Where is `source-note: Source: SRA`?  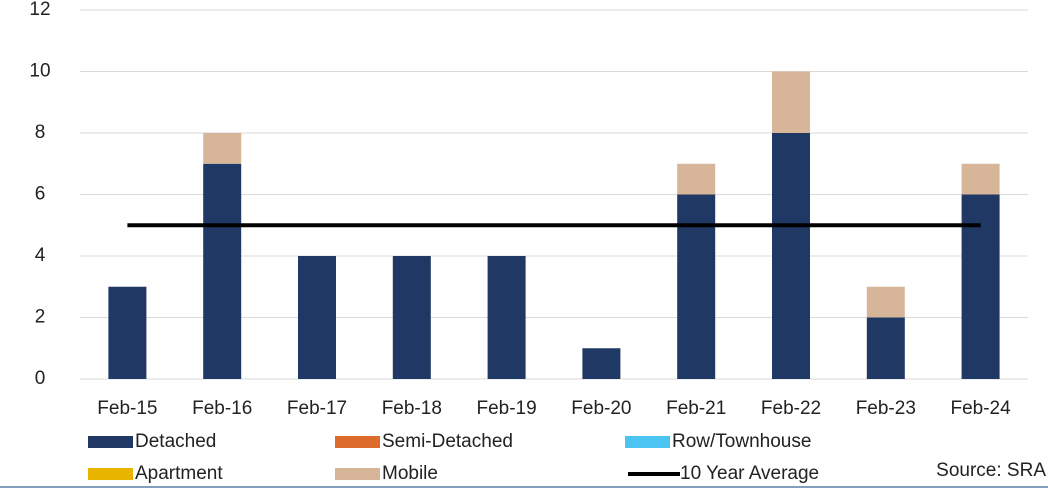
source-note: Source: SRA is located at coordinates (991, 470).